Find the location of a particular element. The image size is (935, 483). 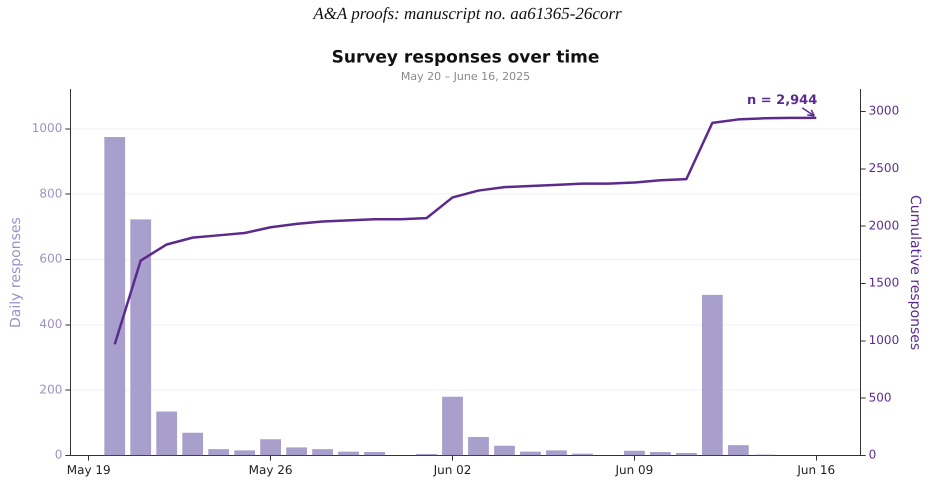

y-tick-label: 1000 is located at coordinates (47, 127).